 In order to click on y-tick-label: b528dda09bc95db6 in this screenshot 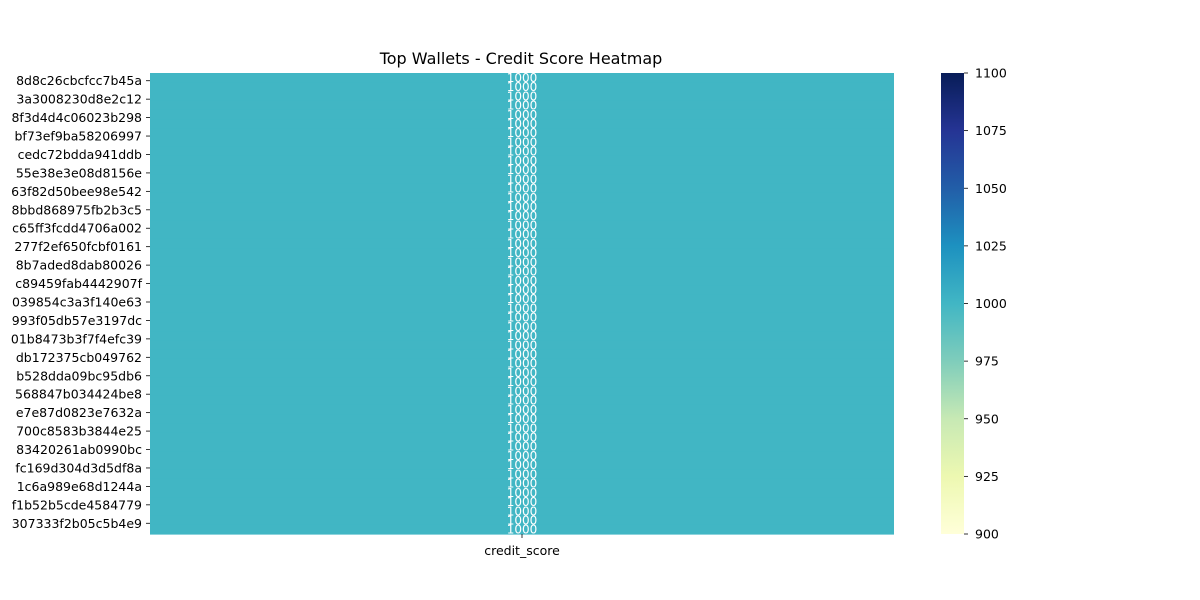, I will do `click(79, 375)`.